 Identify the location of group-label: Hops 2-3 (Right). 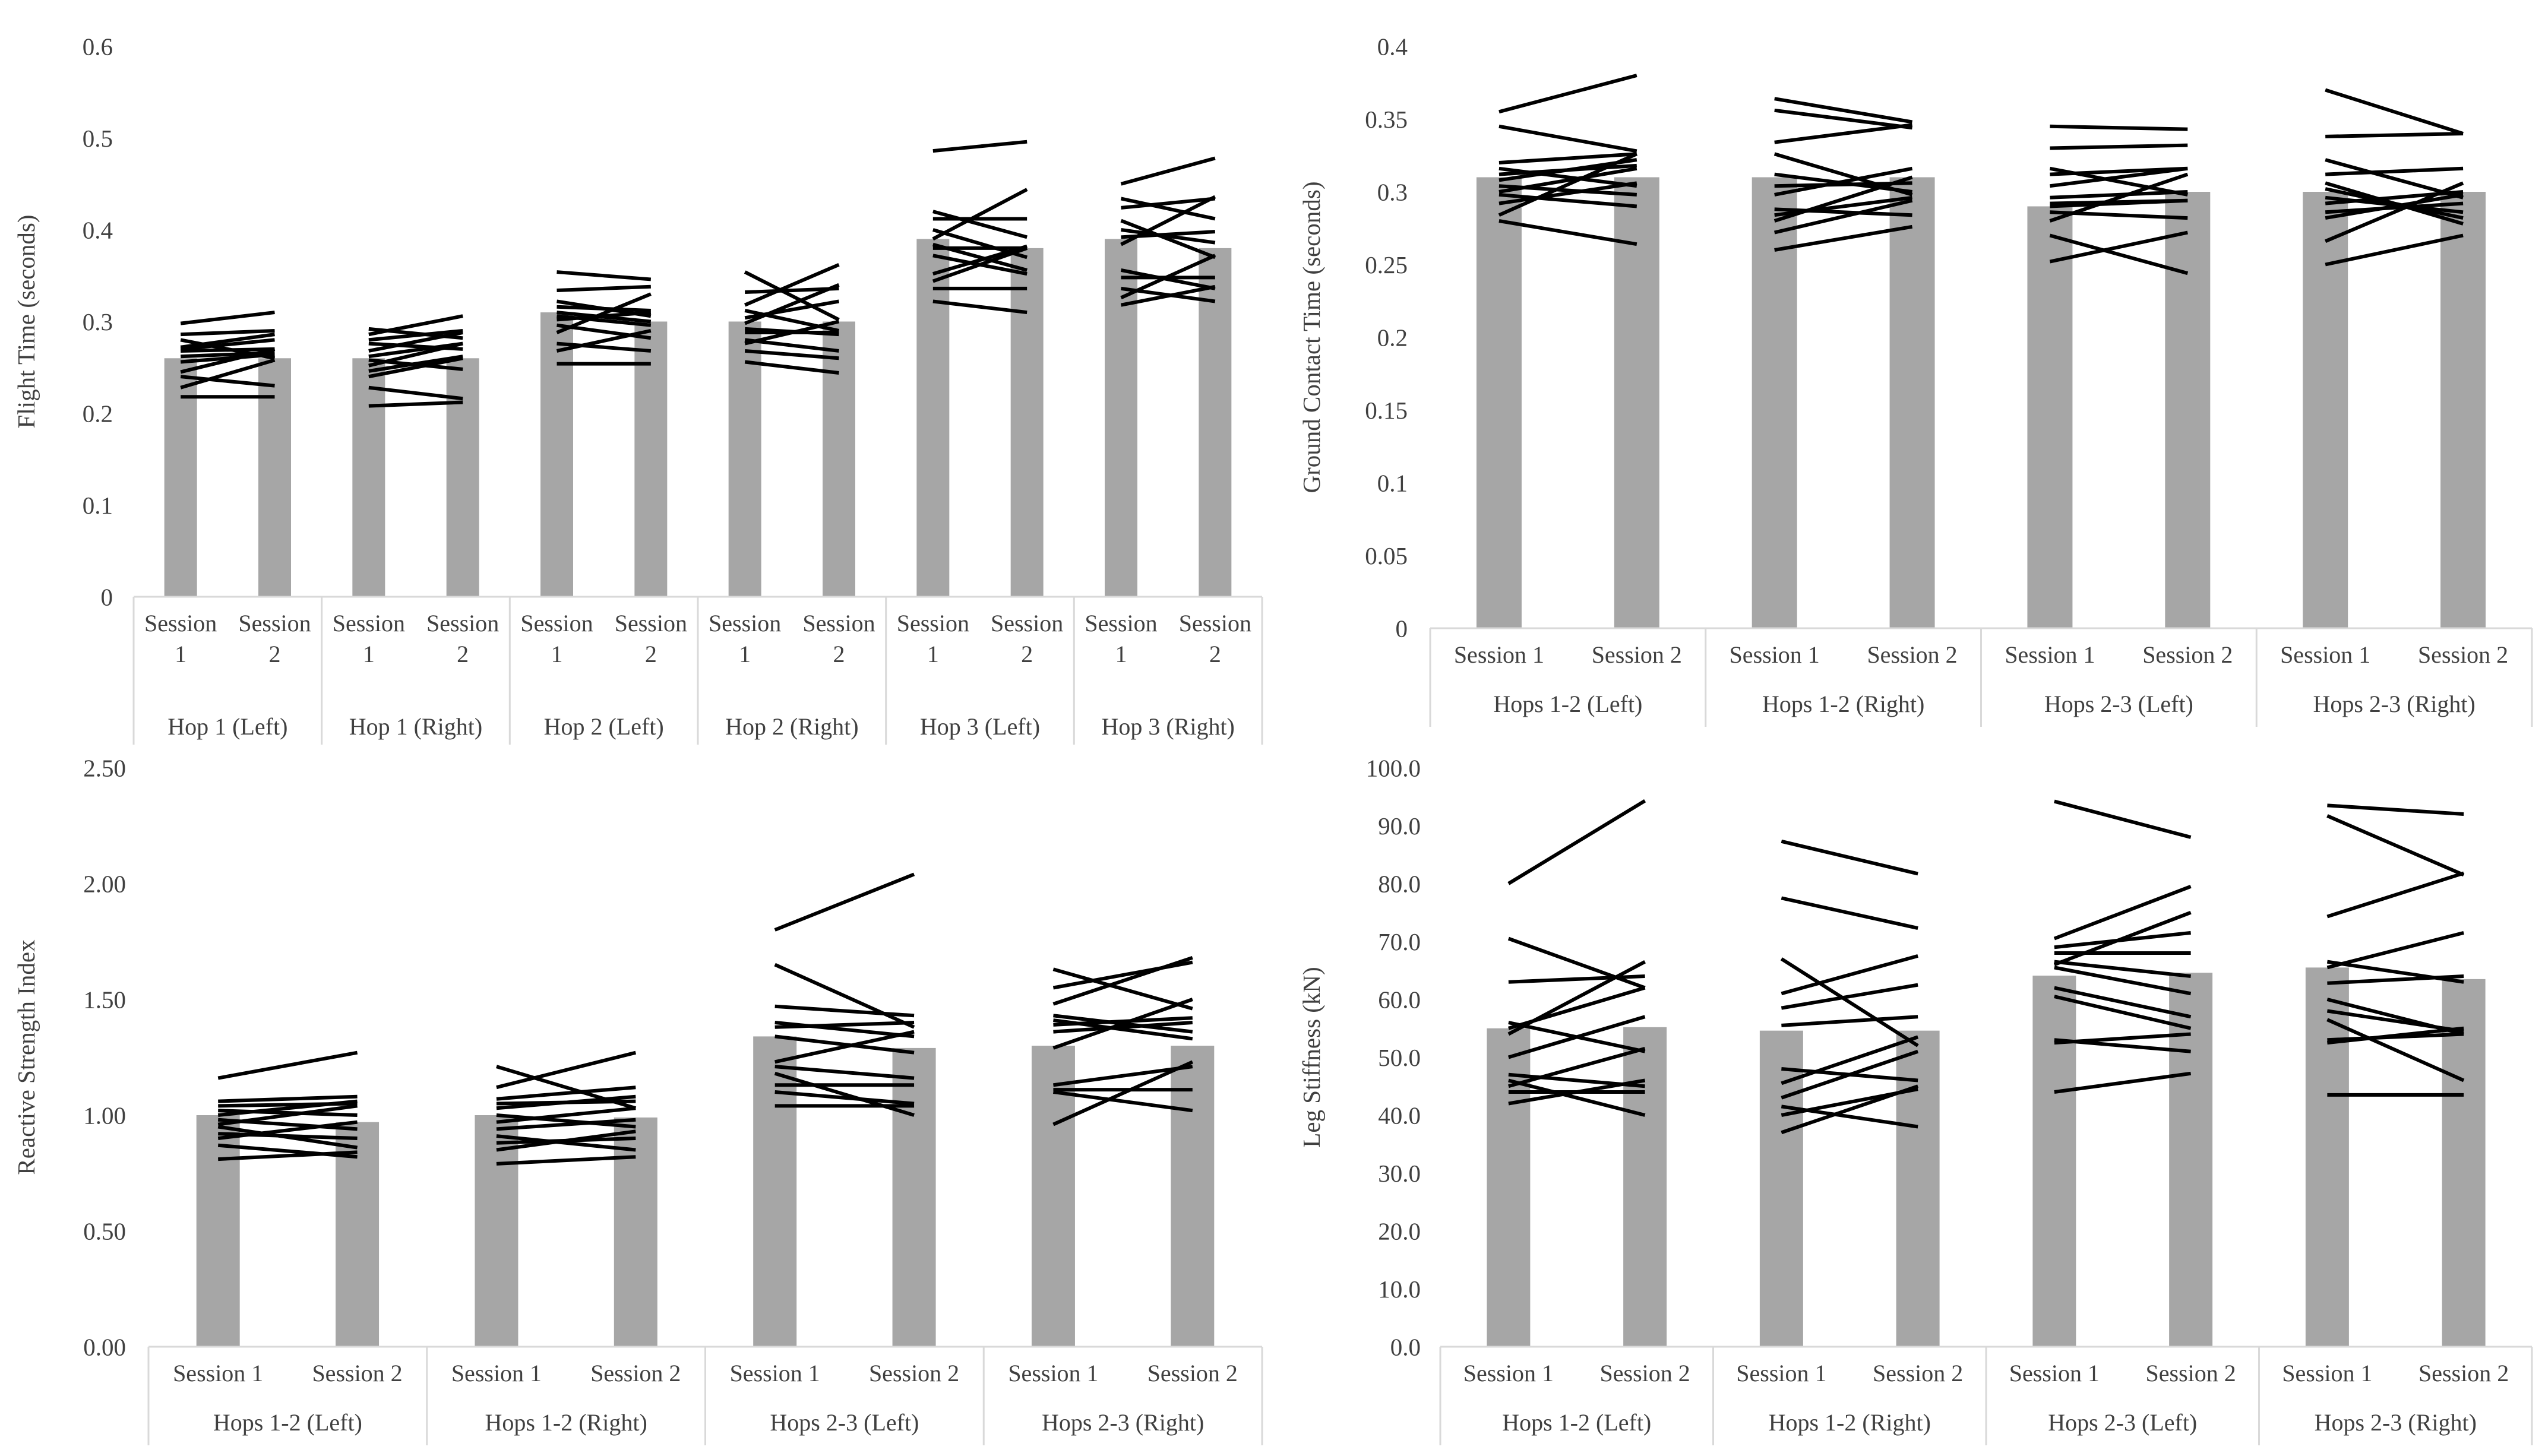
(1123, 1423).